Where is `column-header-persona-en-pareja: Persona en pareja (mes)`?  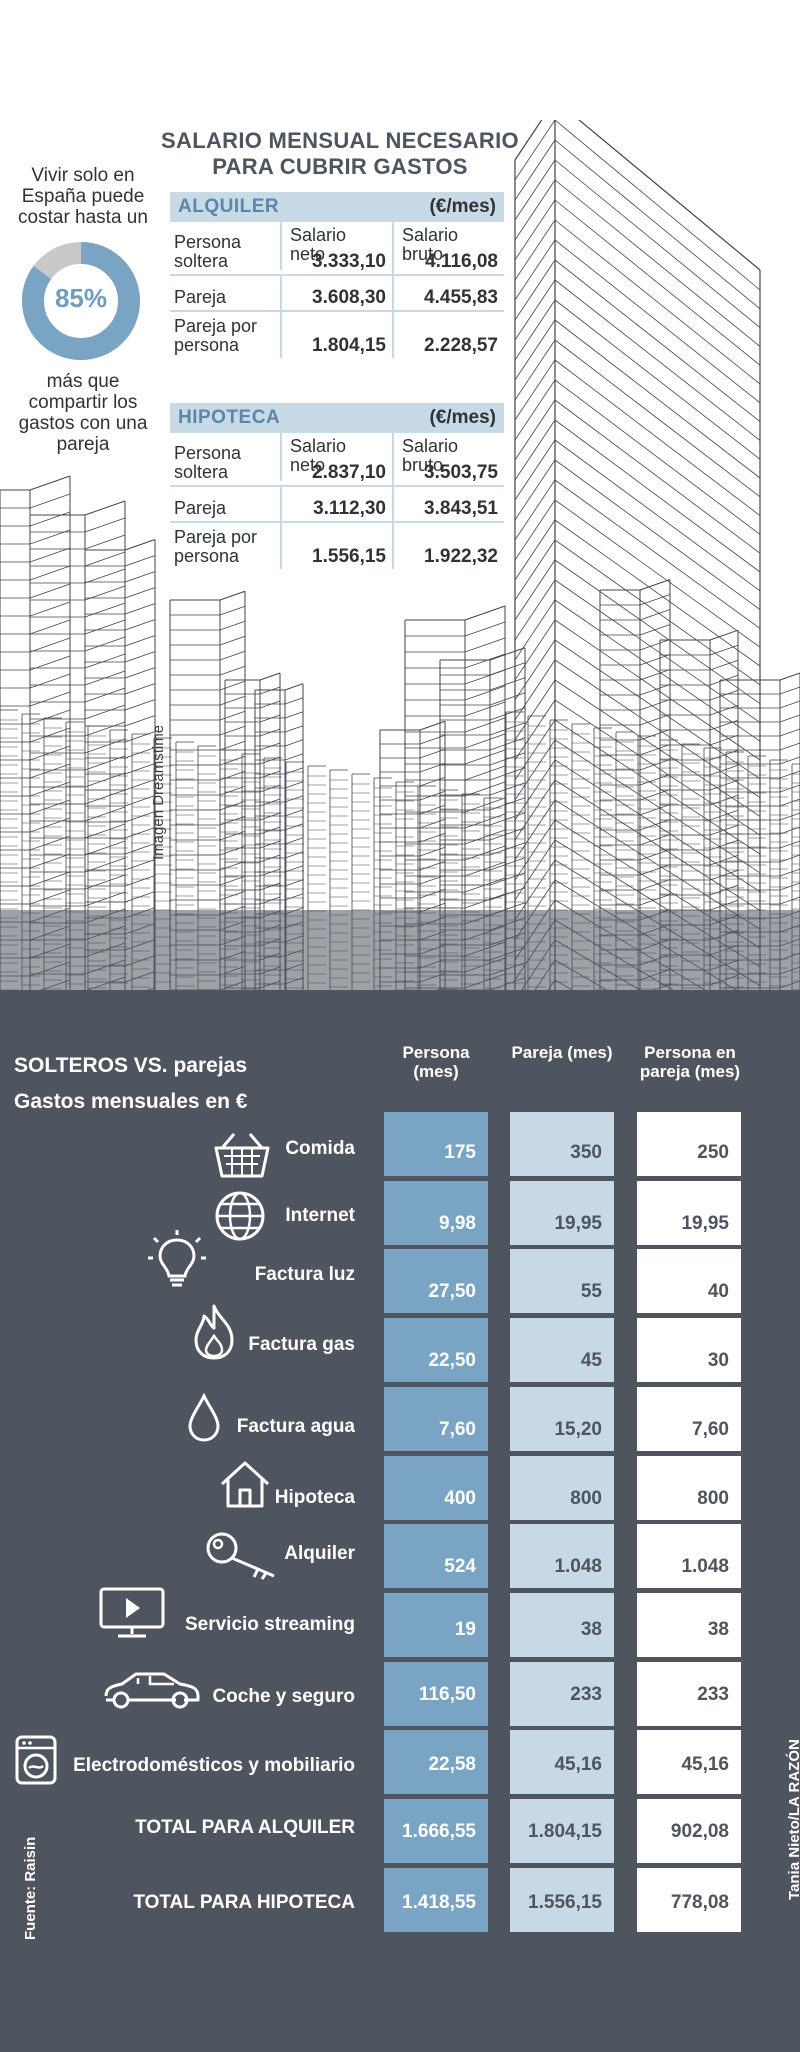 column-header-persona-en-pareja: Persona en pareja (mes) is located at coordinates (690, 1062).